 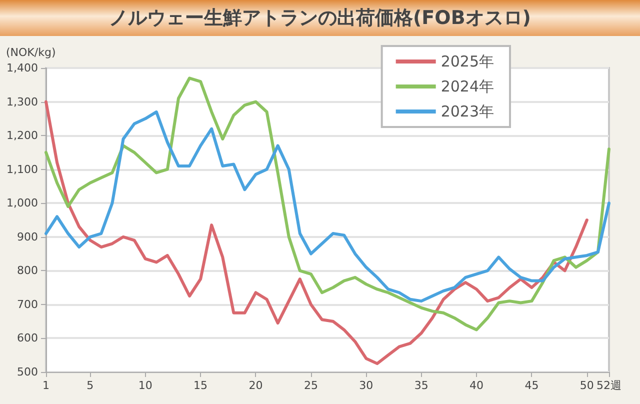 What do you see at coordinates (22, 68) in the screenshot?
I see `y-tick-label: 1,400` at bounding box center [22, 68].